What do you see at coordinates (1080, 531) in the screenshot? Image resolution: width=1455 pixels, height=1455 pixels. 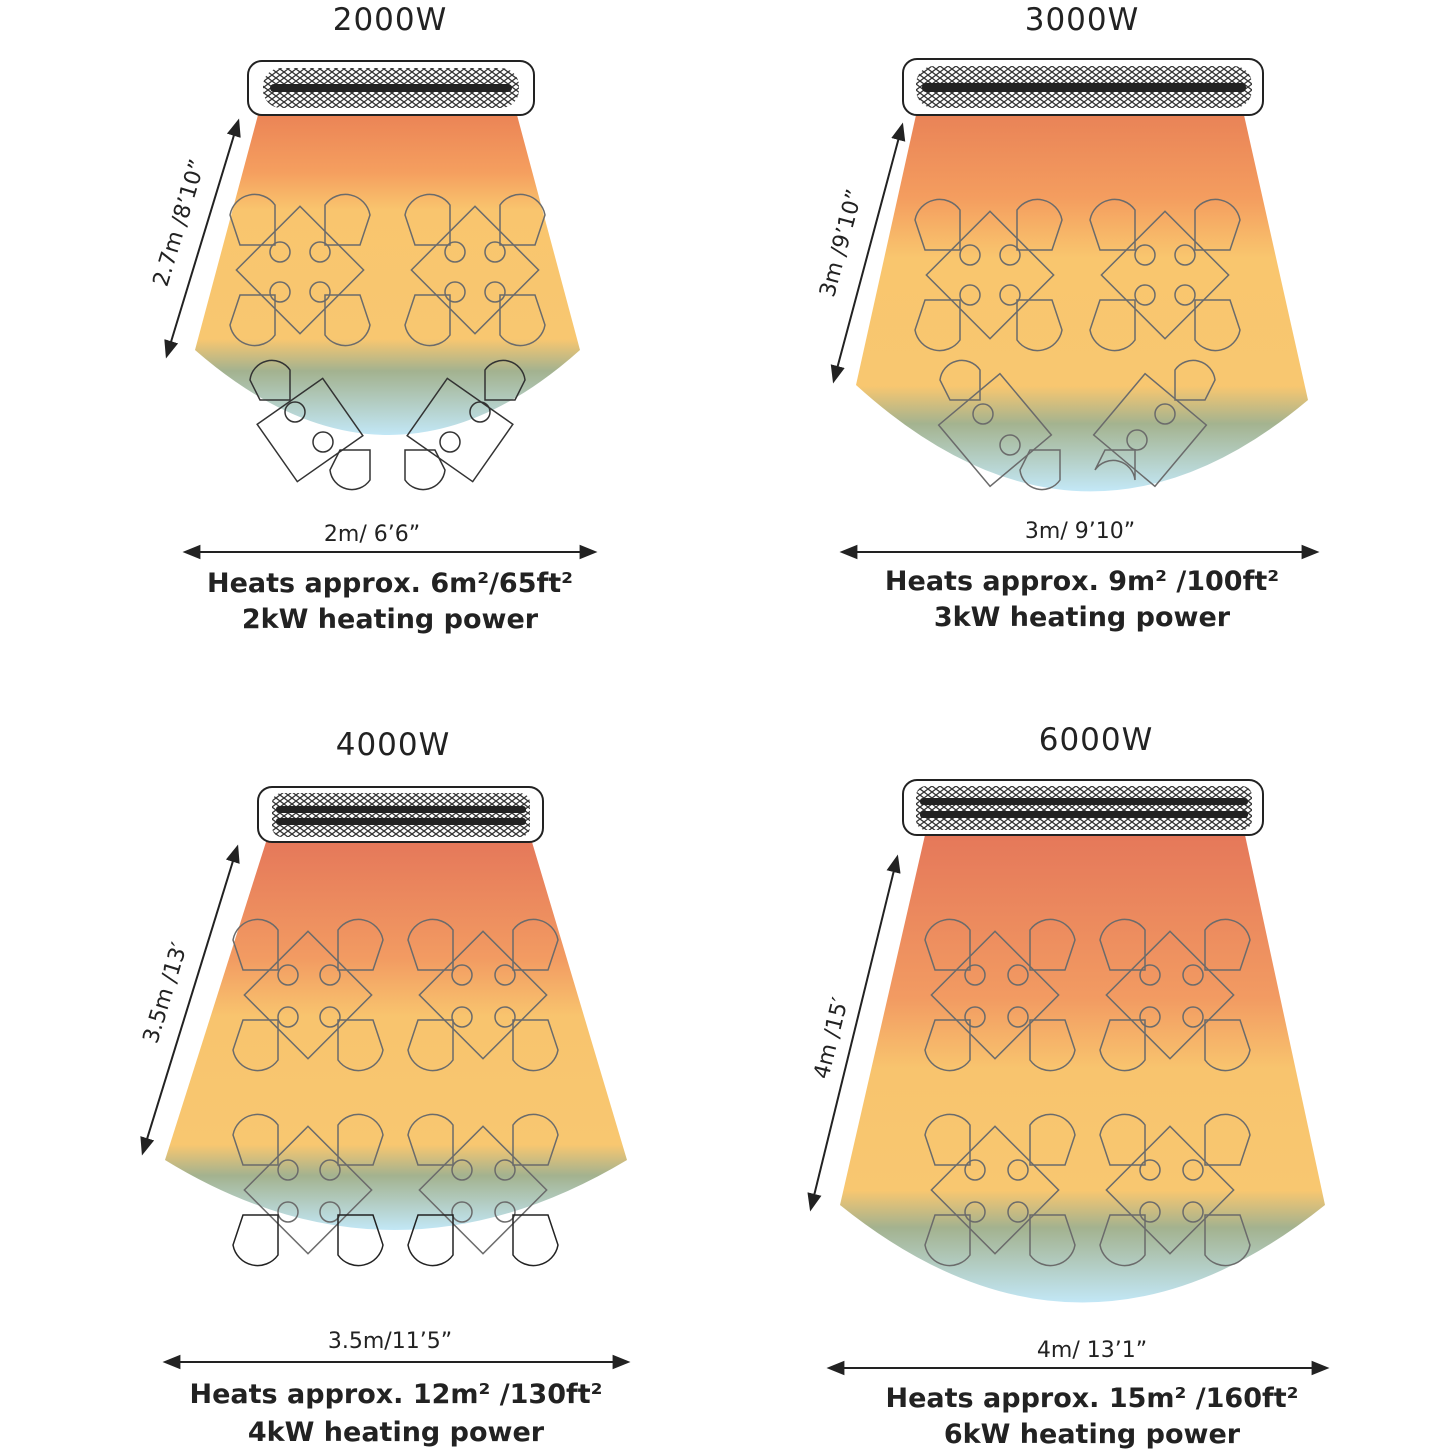 I see `width-label: 3m/ 9’10”` at bounding box center [1080, 531].